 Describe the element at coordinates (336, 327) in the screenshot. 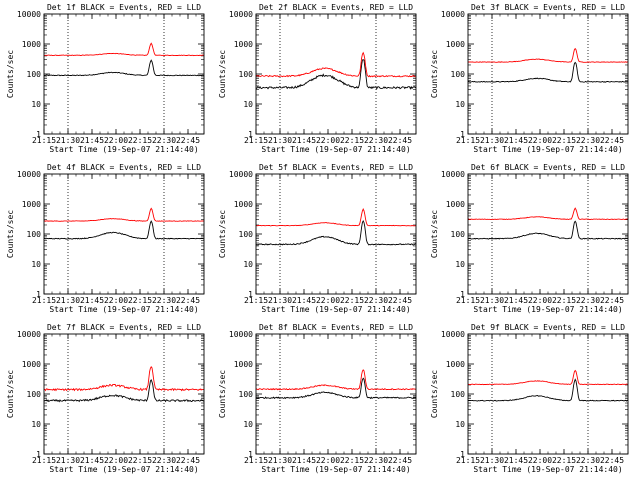

I see `panel-title: Det 8f BLACK = Events, RED = LLD` at that location.